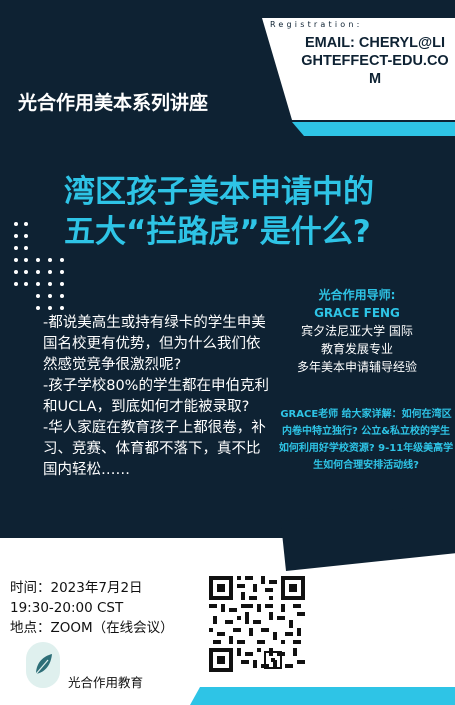 This screenshot has width=455, height=705. Describe the element at coordinates (356, 367) in the screenshot. I see `mentor-credential-3: 多年美本申请辅导经验` at that location.